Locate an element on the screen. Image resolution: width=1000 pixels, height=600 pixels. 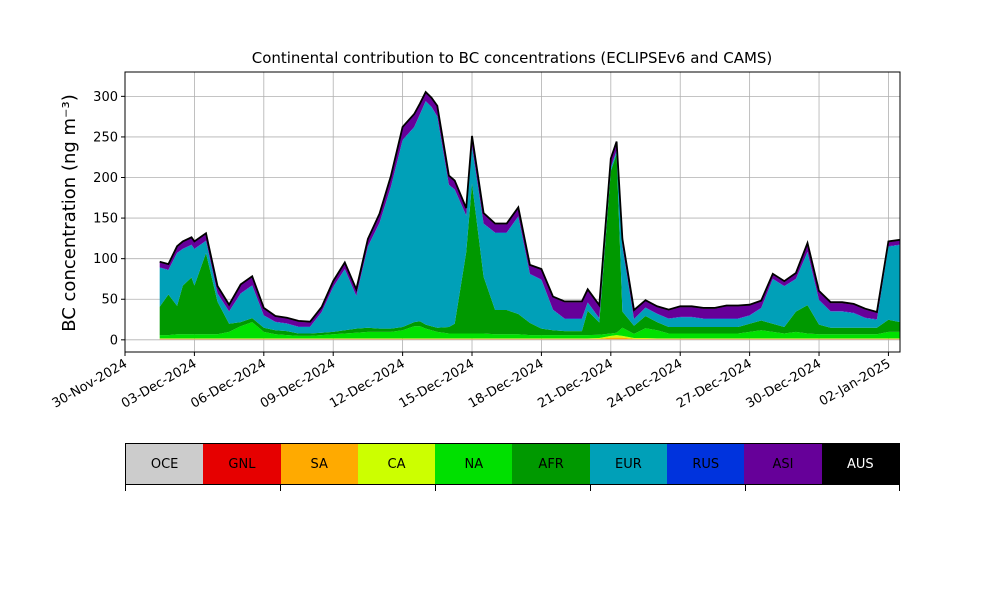
x-tick-label: 18-Dec-2024 is located at coordinates (506, 383).